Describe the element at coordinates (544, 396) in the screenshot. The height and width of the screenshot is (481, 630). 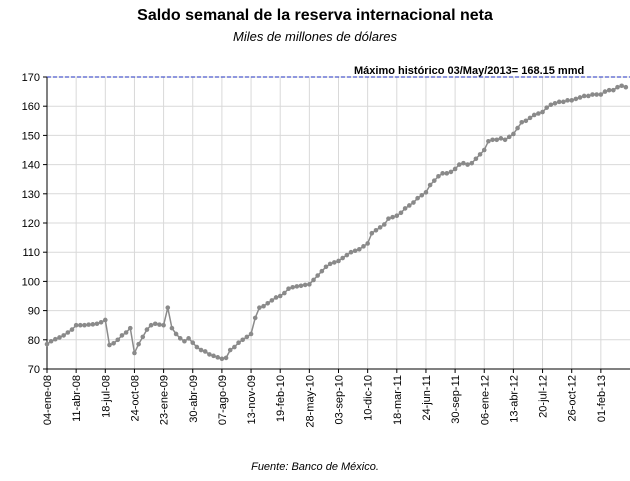
I see `x-tick-label: 20-jul-12` at that location.